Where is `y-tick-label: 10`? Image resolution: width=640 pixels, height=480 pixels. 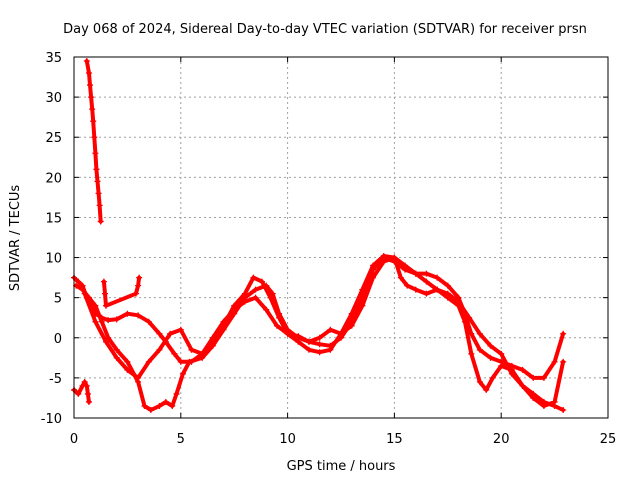 y-tick-label: 10 is located at coordinates (53, 259).